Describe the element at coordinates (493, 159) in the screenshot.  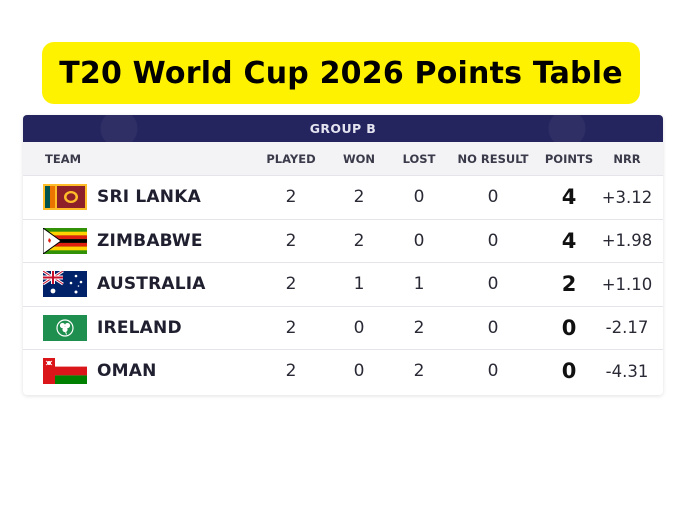
I see `col-no-result: NO RESULT` at that location.